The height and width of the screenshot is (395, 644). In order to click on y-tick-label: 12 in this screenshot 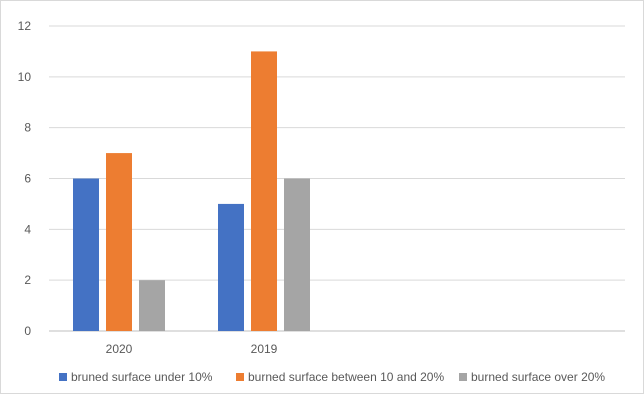, I will do `click(25, 26)`.